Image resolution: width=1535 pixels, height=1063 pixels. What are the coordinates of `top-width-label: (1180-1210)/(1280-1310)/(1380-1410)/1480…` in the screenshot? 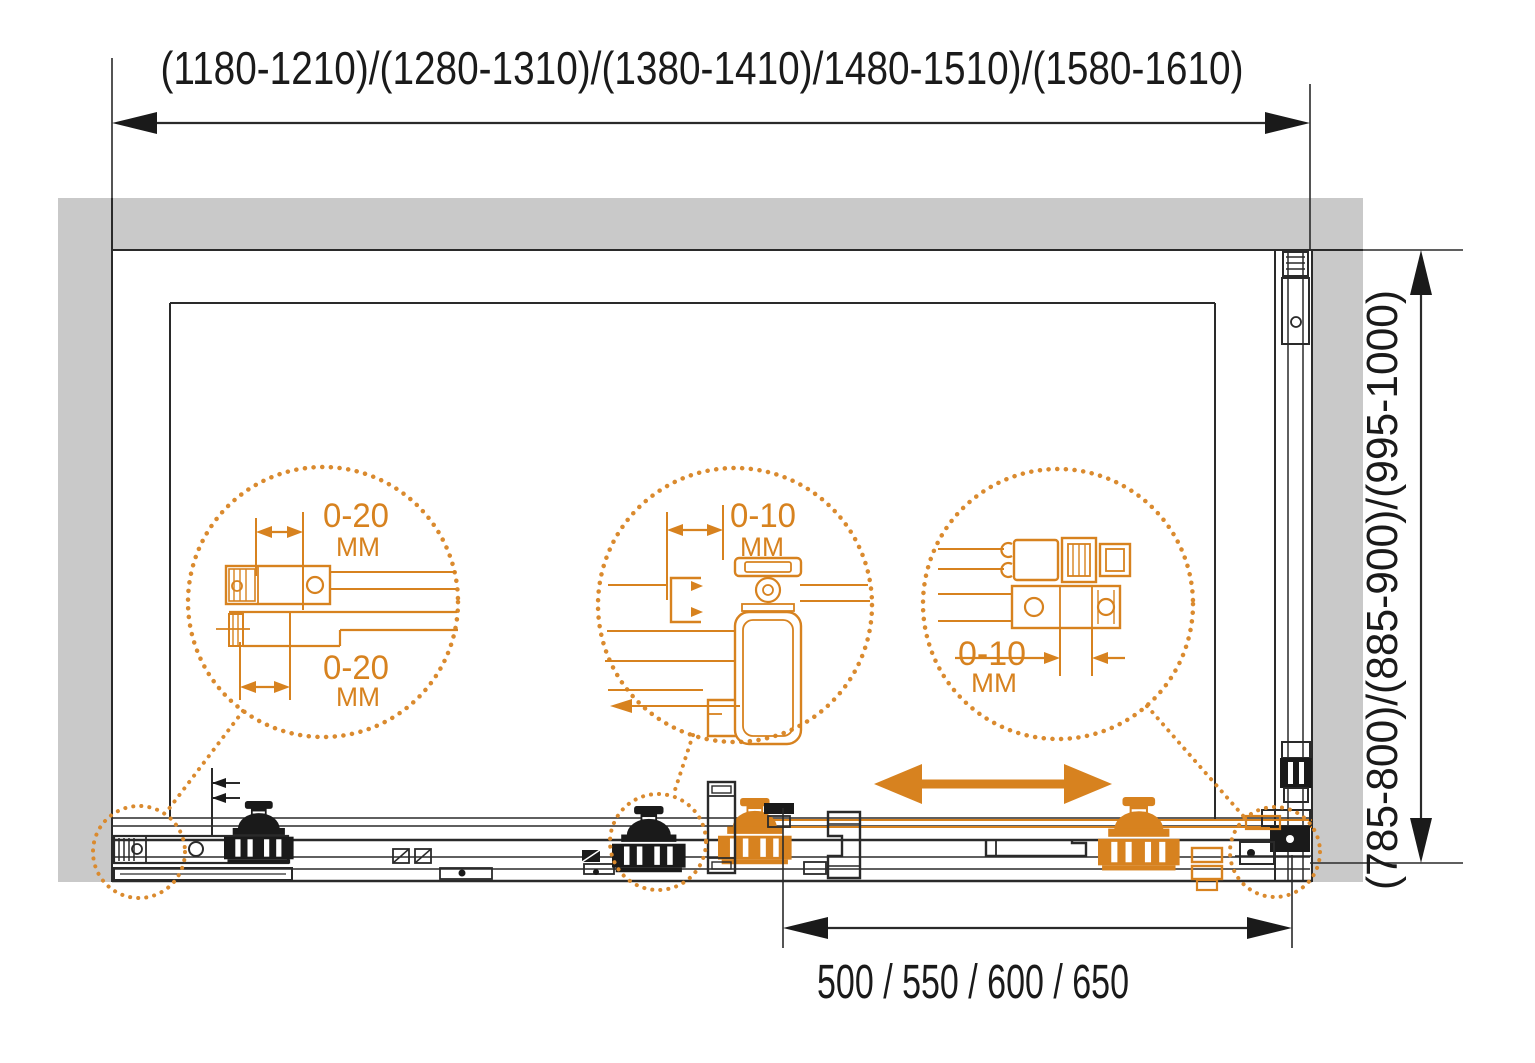 It's located at (702, 68).